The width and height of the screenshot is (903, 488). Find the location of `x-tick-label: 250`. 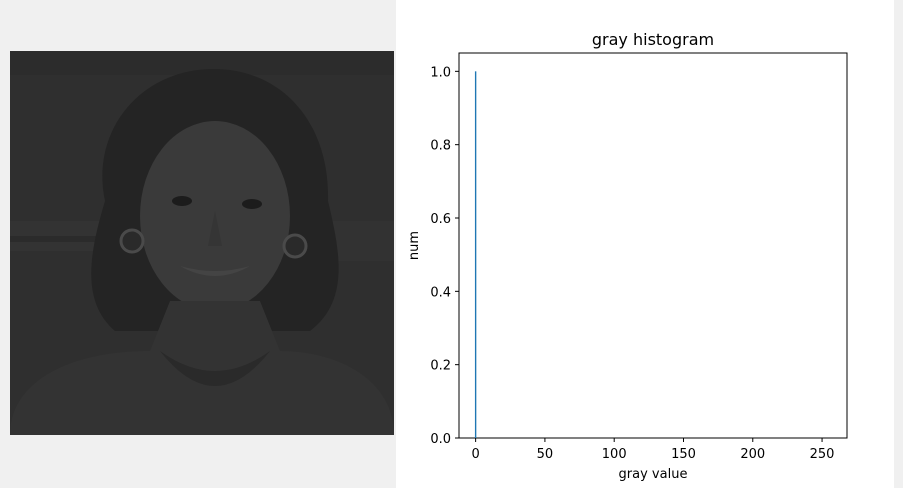

x-tick-label: 250 is located at coordinates (822, 454).